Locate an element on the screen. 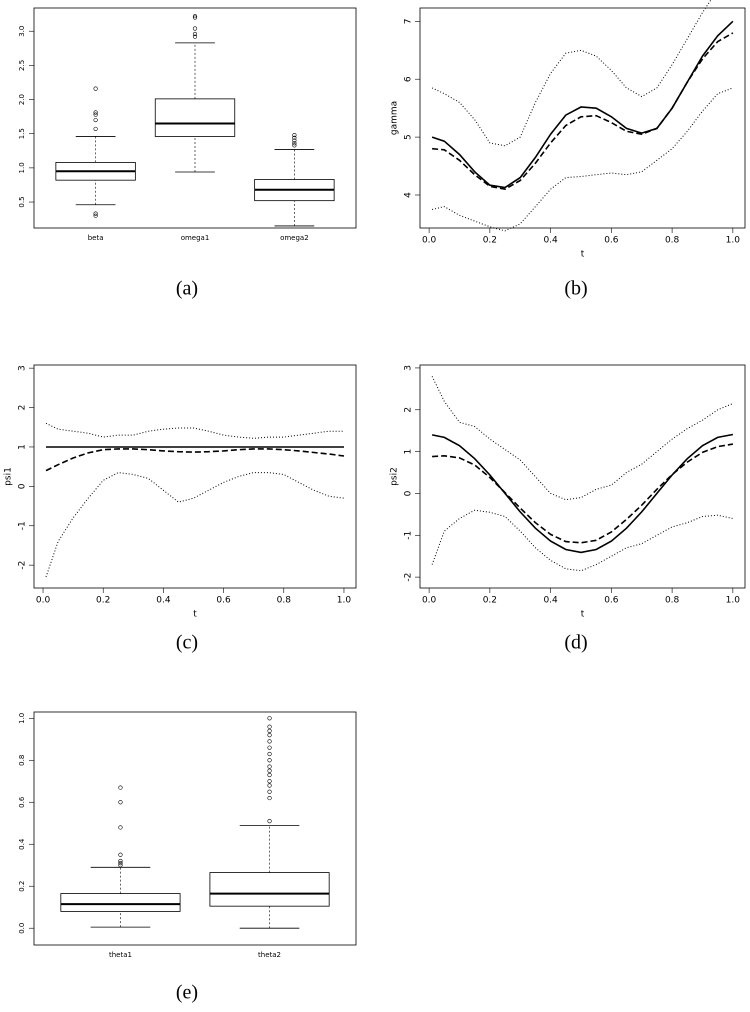 This screenshot has height=1012, width=750. panel: (d) -2 -1 0 1 2 3 psi2 t 0.0 0.2 0.4 0.6 0.8 1.0 is located at coordinates (568, 509).